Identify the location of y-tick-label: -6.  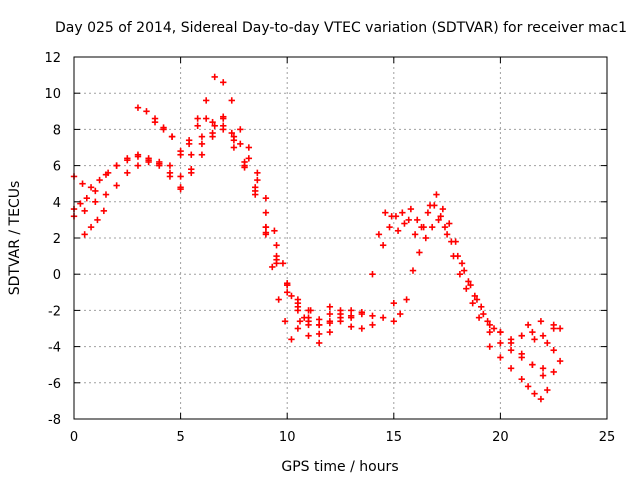
(54, 384).